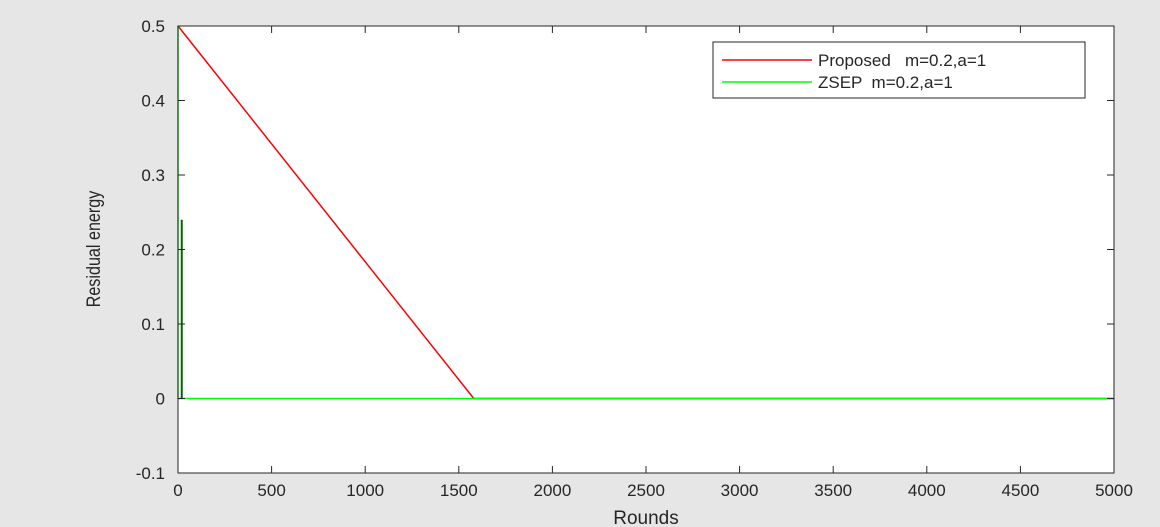 This screenshot has height=527, width=1160. Describe the element at coordinates (153, 101) in the screenshot. I see `y-tick-label: 0.4` at that location.